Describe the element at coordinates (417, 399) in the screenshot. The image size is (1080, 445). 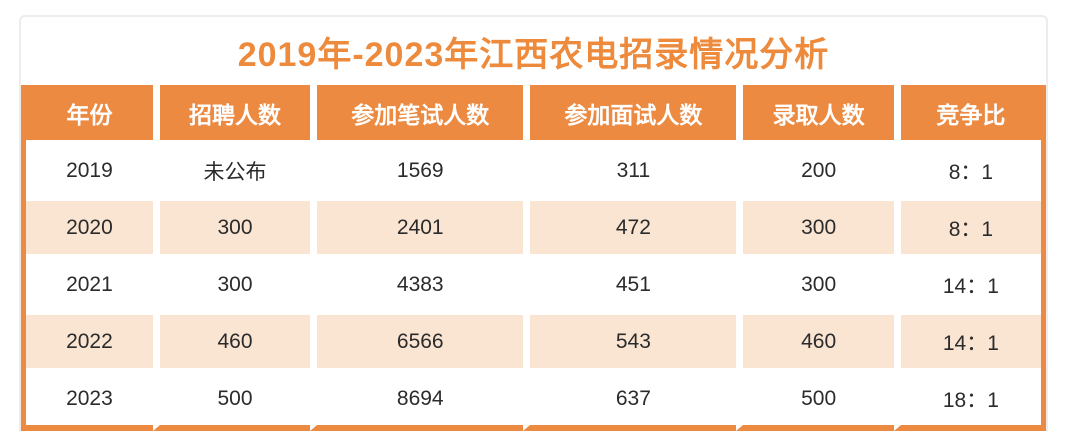
I see `table-cell: 8694` at that location.